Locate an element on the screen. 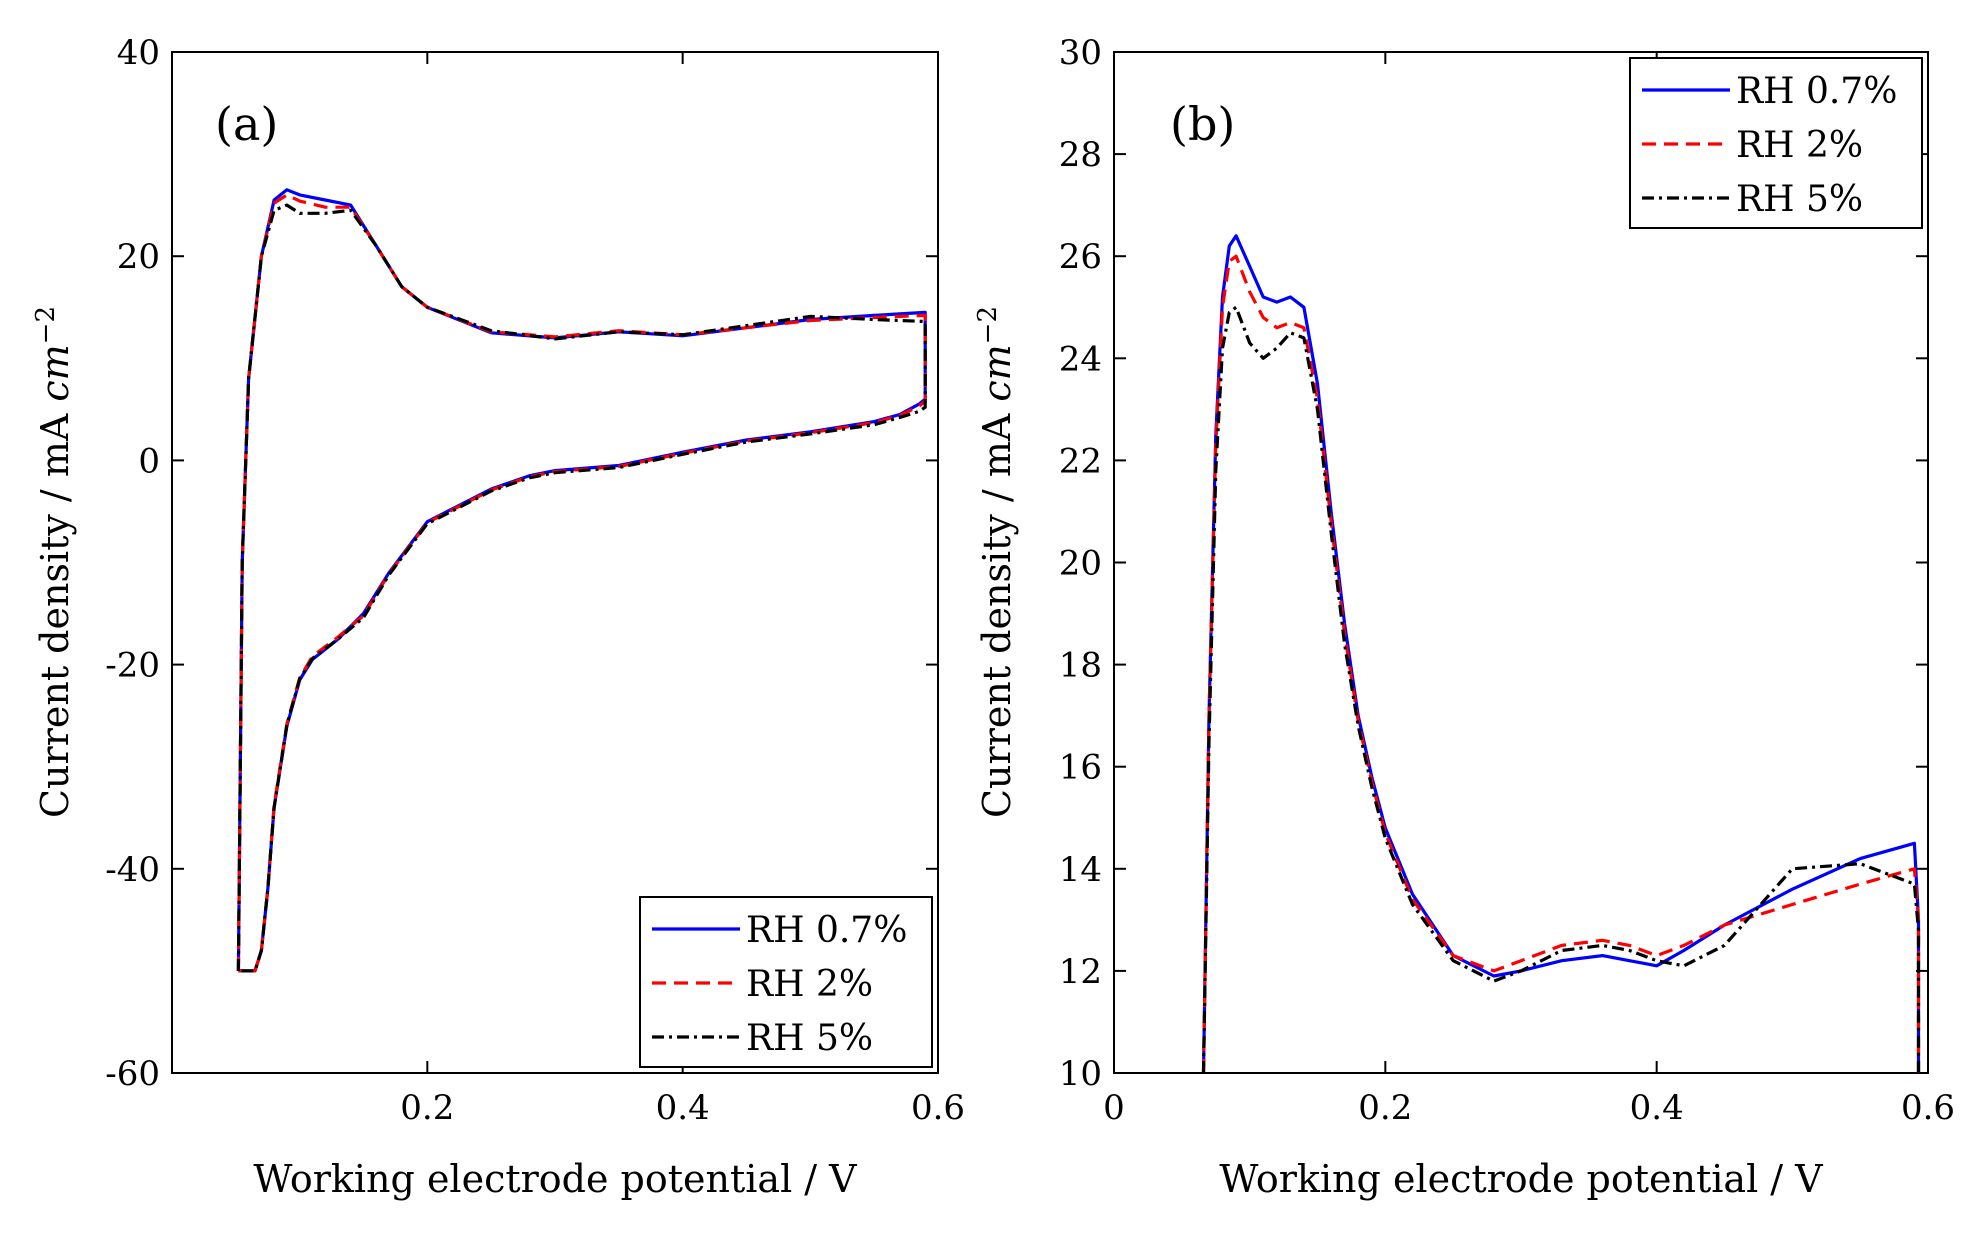 The height and width of the screenshot is (1237, 1979). panel-label-a: (a) is located at coordinates (246, 124).